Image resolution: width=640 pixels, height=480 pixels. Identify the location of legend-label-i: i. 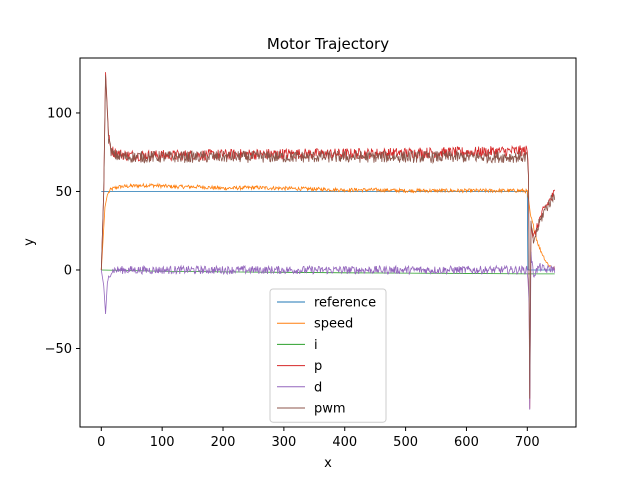
(316, 345).